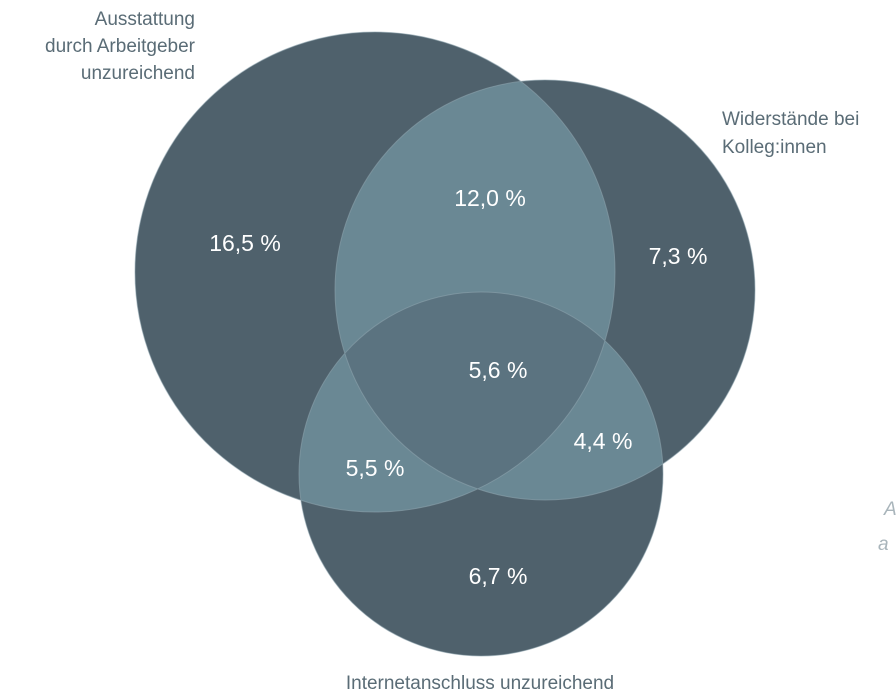  I want to click on set-label: Internetanschluss unzureichend, so click(480, 683).